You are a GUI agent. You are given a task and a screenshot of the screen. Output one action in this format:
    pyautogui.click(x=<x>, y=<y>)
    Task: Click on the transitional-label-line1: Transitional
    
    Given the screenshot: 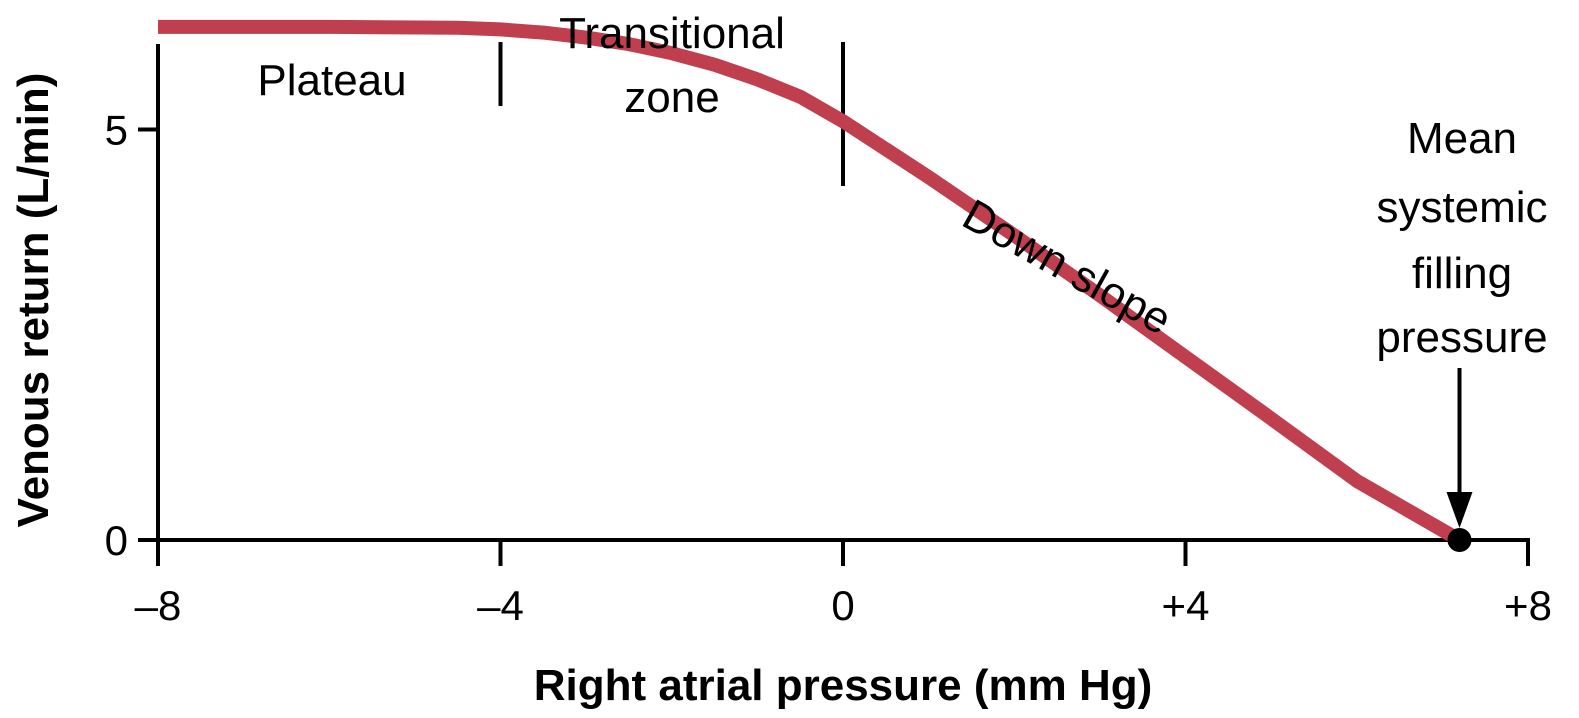 What is the action you would take?
    pyautogui.click(x=672, y=33)
    